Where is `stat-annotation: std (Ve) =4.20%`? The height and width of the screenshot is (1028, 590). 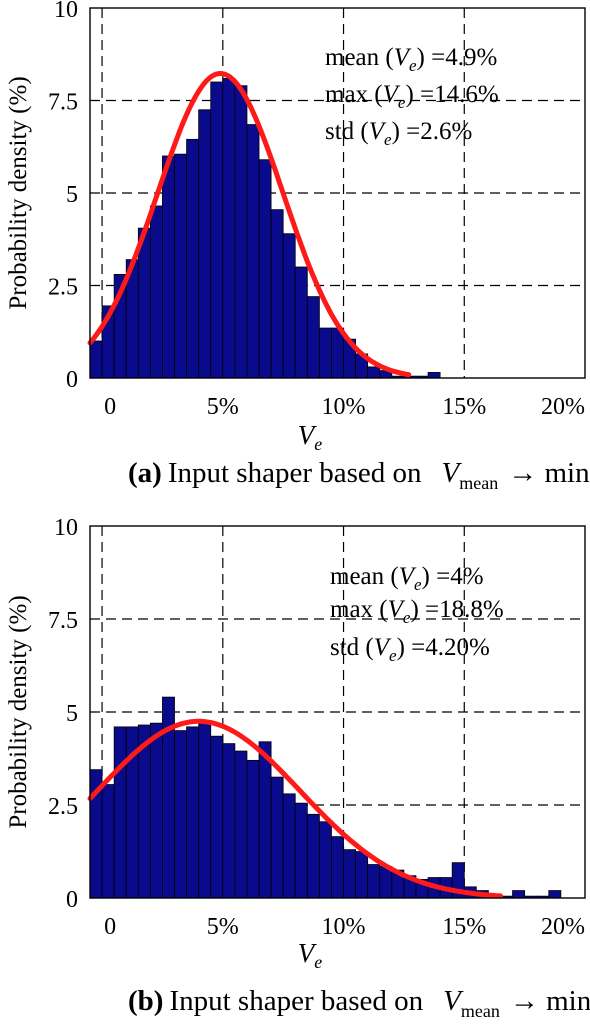
stat-annotation: std (Ve) =4.20% is located at coordinates (410, 649).